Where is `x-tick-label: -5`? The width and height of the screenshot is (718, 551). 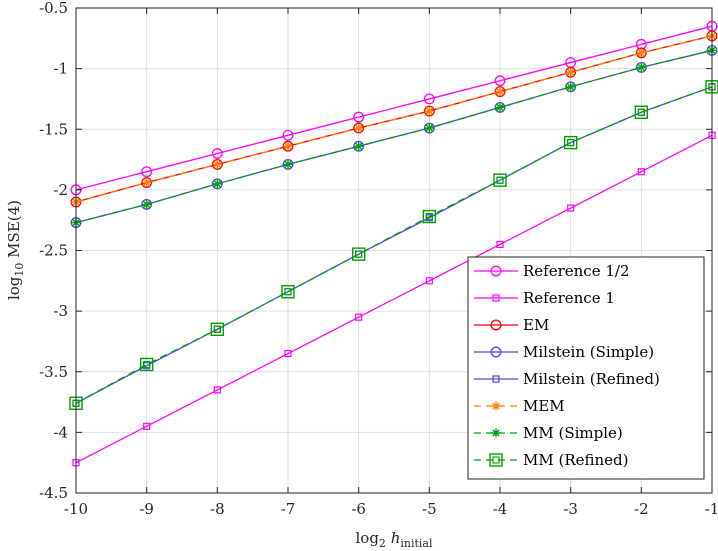 x-tick-label: -5 is located at coordinates (429, 509).